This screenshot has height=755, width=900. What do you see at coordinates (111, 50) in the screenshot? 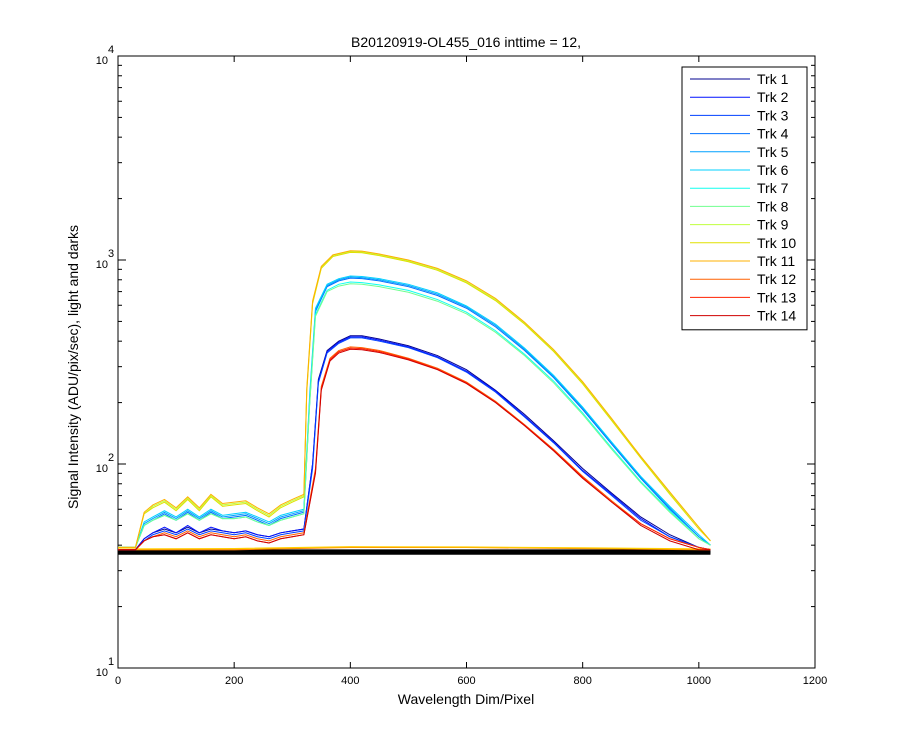
I see `y-tick-exponent: 4` at bounding box center [111, 50].